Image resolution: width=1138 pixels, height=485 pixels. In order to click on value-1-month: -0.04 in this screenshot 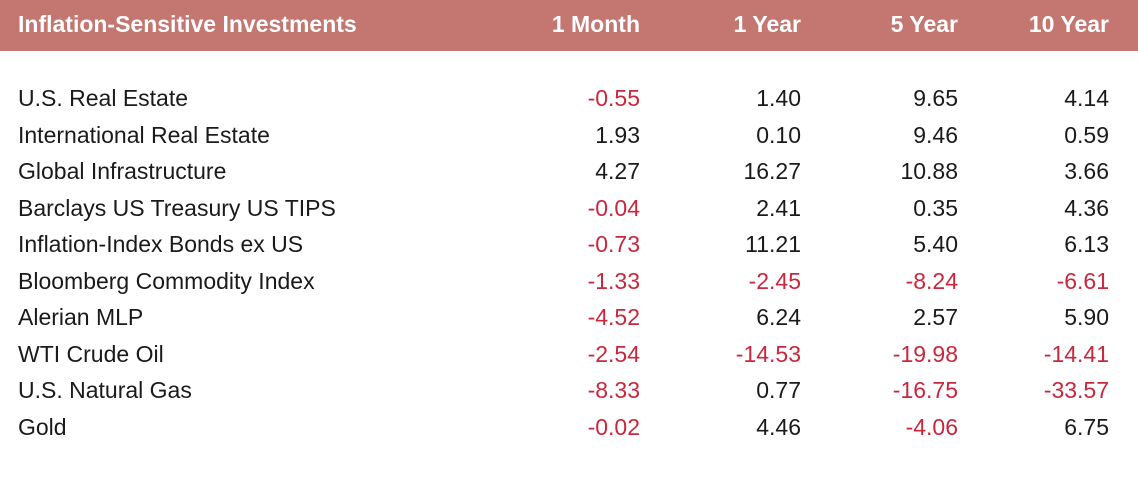, I will do `click(613, 207)`.